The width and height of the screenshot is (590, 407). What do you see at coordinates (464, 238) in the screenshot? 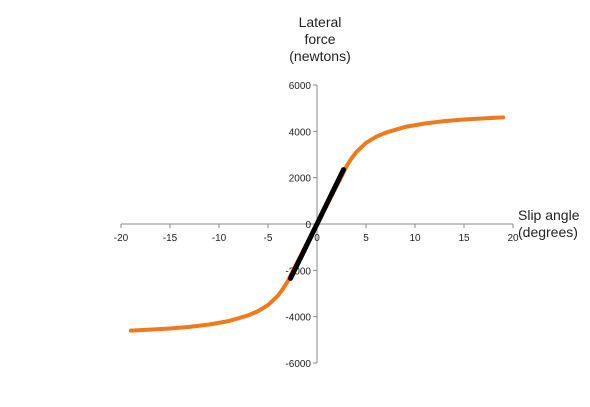
I see `x-tick-label: 15` at bounding box center [464, 238].